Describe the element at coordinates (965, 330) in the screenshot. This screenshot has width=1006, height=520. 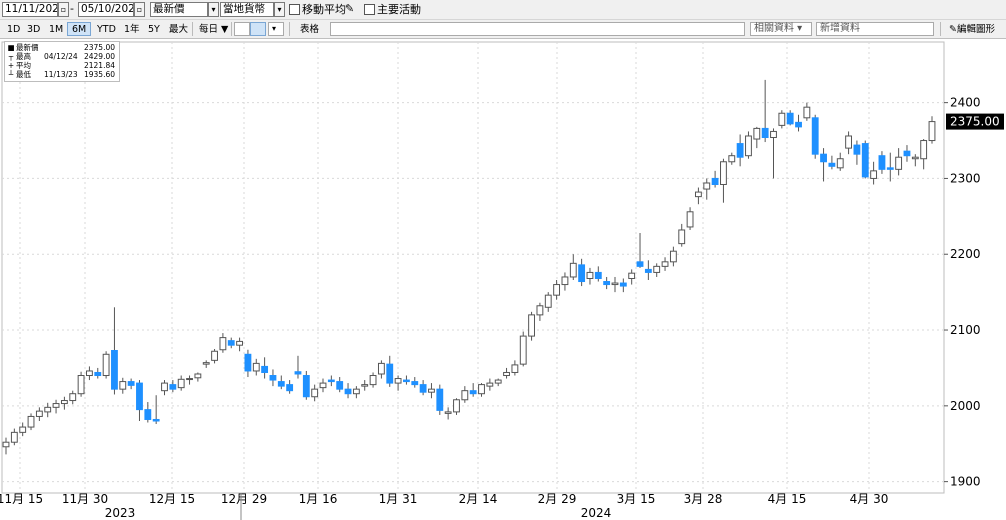
I see `y-tick-label: 2100` at that location.